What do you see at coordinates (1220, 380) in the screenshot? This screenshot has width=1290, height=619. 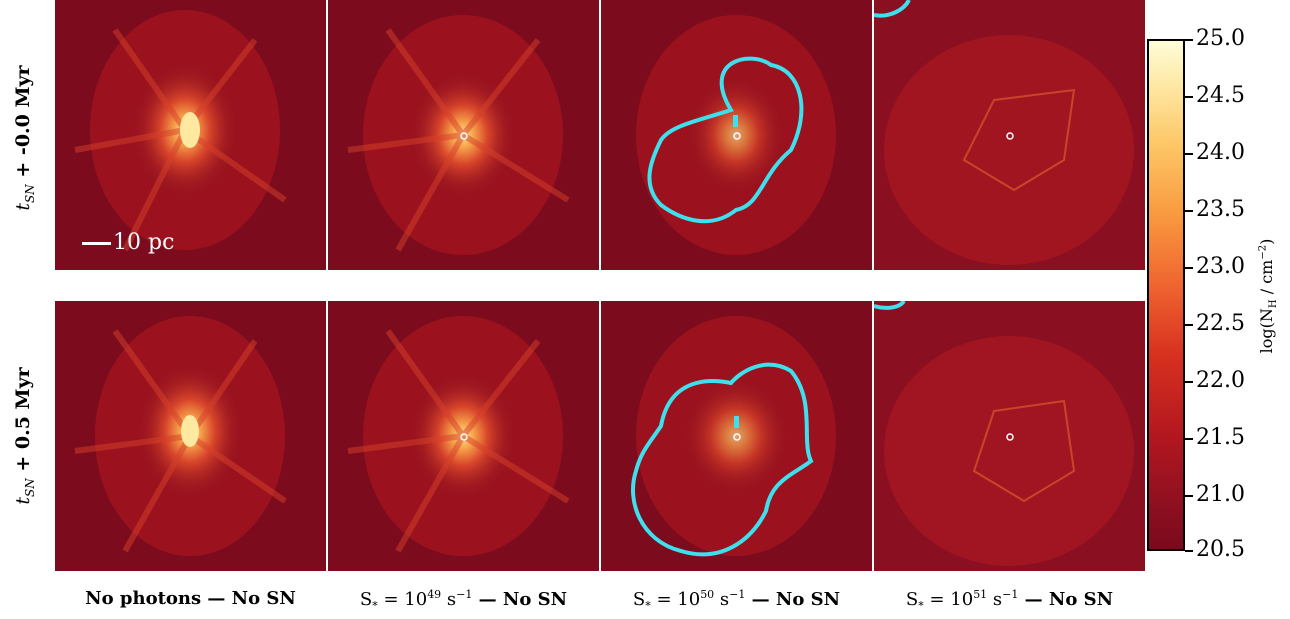 I see `colorbar-tick-label: 22.0` at bounding box center [1220, 380].